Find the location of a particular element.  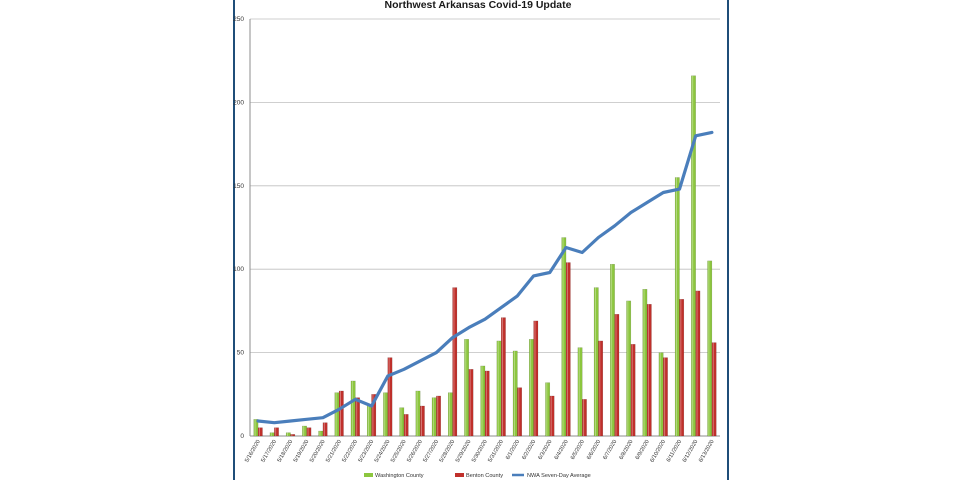

y-tick-label: 150 is located at coordinates (238, 186).